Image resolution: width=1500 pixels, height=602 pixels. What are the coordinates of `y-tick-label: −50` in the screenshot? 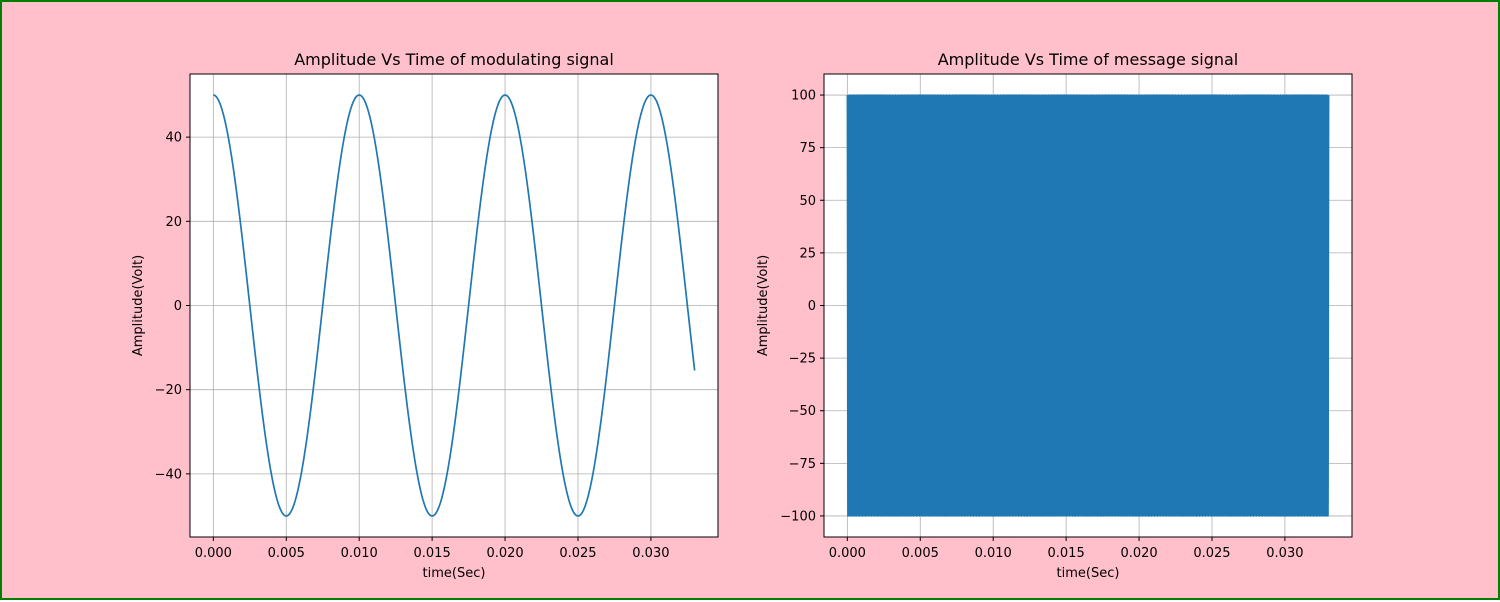 It's located at (802, 411).